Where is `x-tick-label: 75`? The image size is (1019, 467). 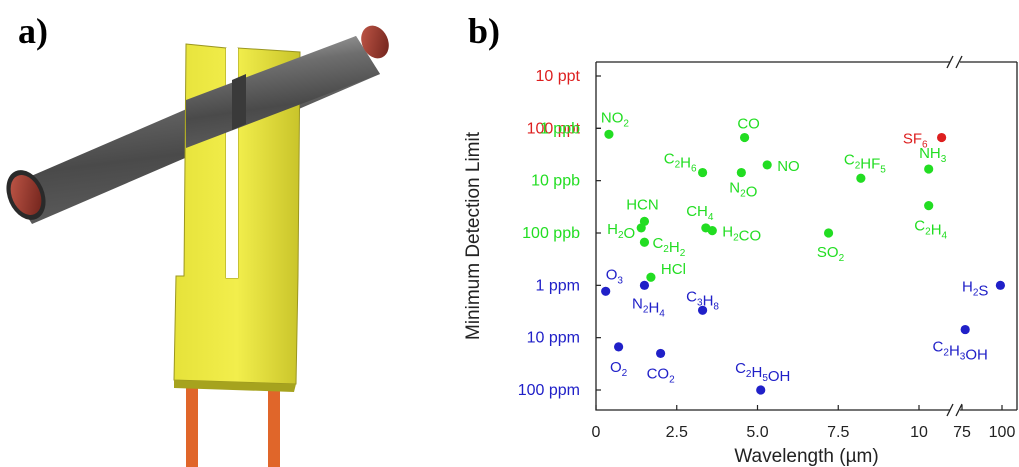
x-tick-label: 75 is located at coordinates (962, 432).